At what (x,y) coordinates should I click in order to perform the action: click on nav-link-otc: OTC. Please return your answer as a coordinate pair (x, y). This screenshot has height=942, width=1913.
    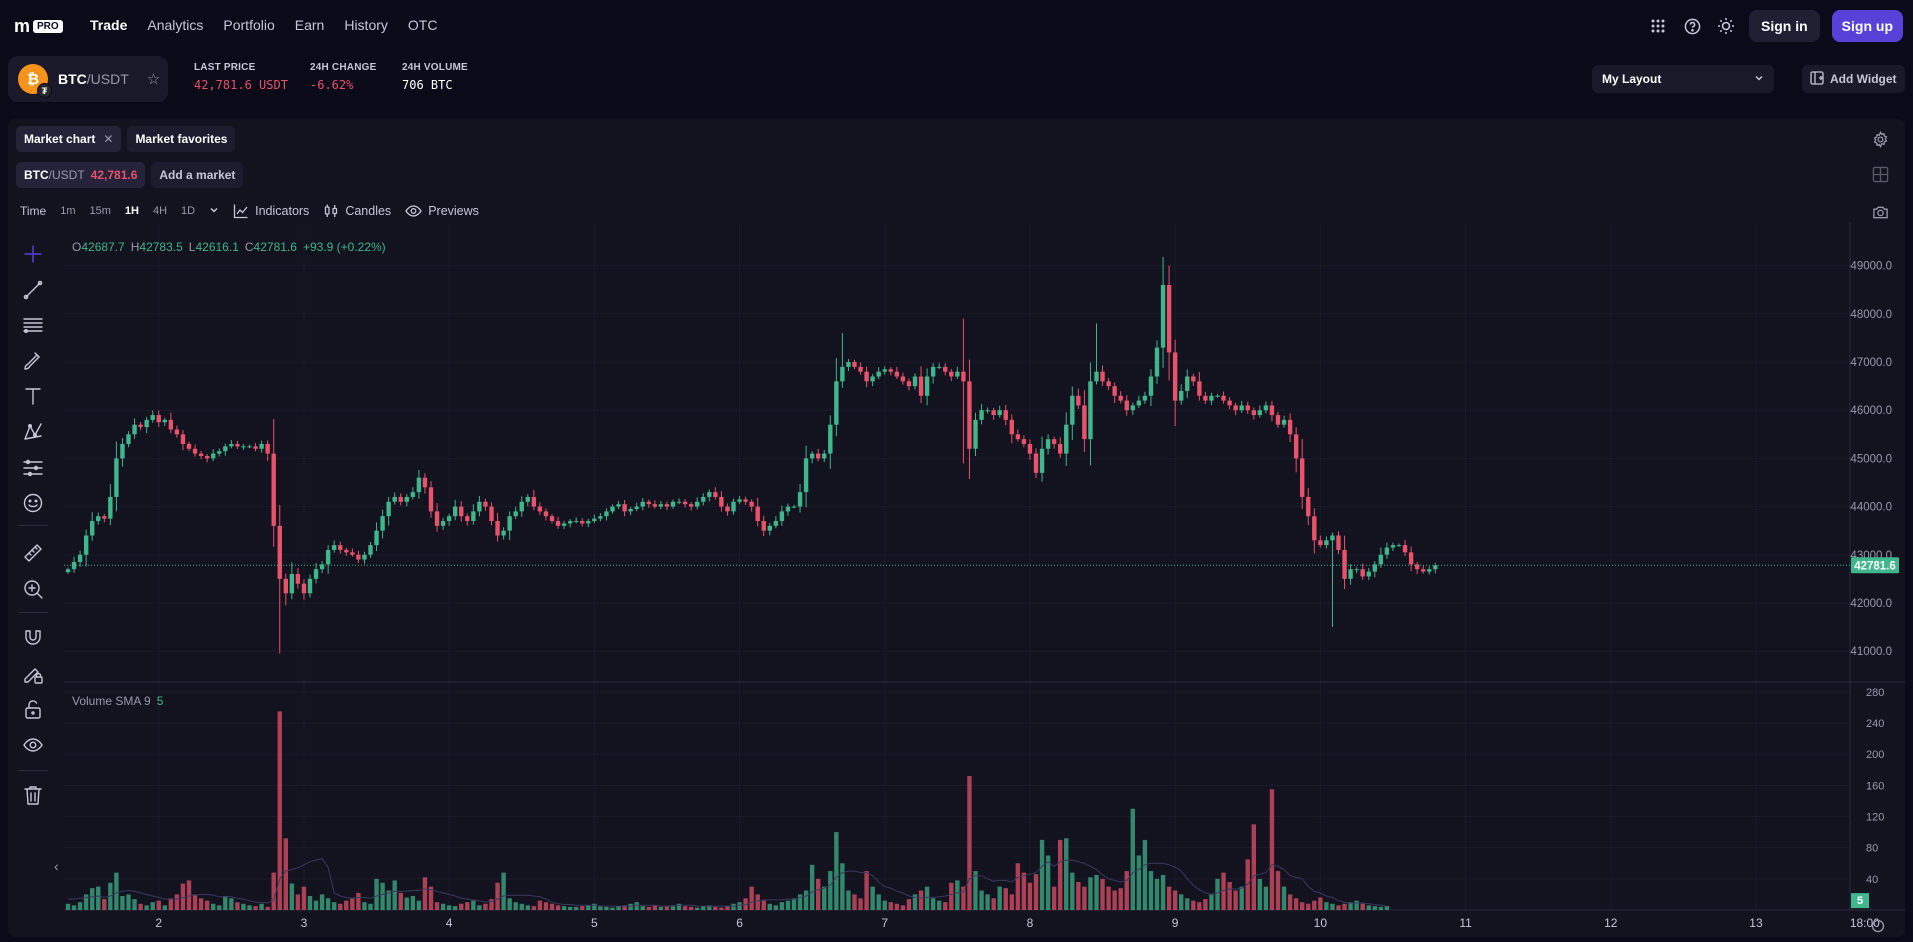
    Looking at the image, I should click on (422, 25).